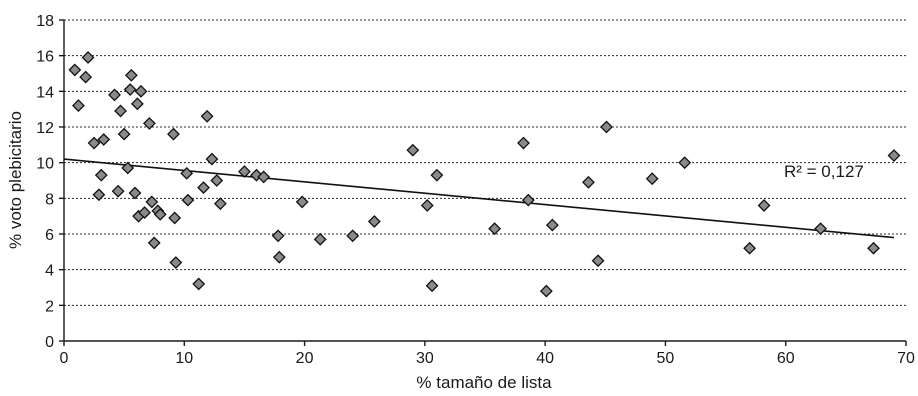 This screenshot has width=918, height=396. Describe the element at coordinates (786, 358) in the screenshot. I see `x-tick-label: 60` at that location.